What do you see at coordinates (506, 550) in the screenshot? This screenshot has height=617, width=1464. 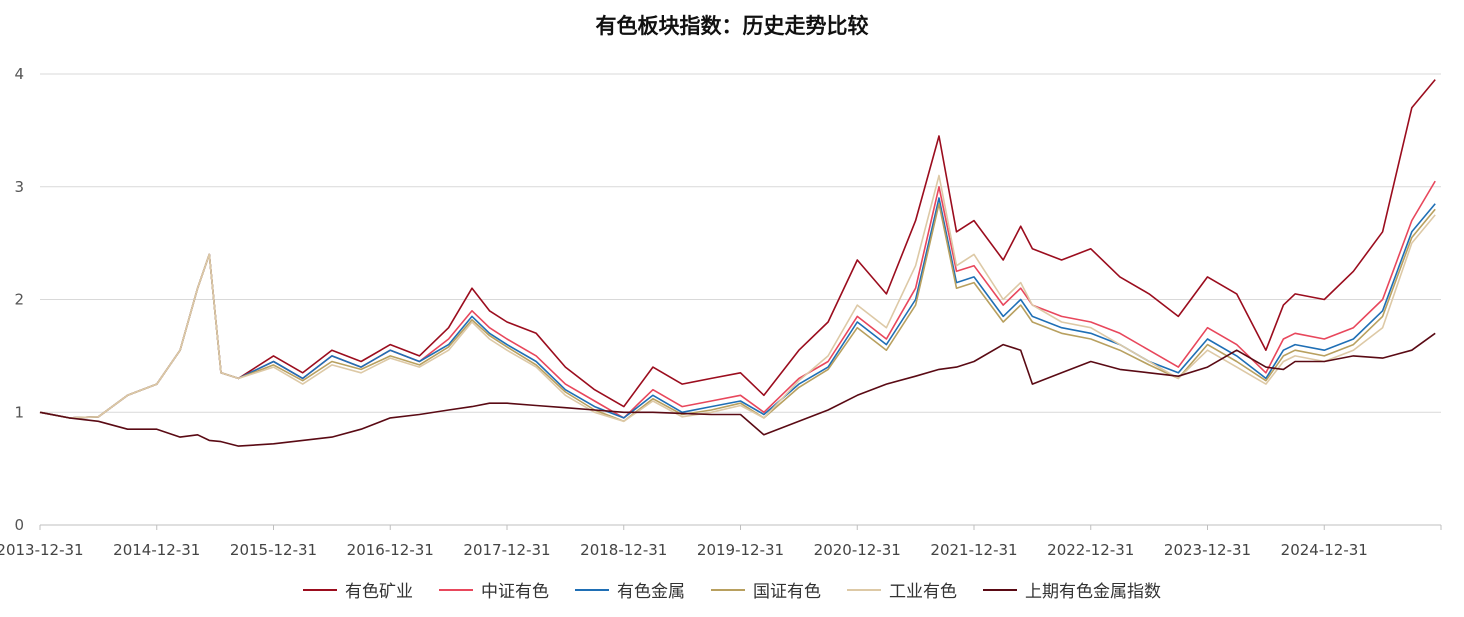 I see `x-tick-label: 2017-12-31` at bounding box center [506, 550].